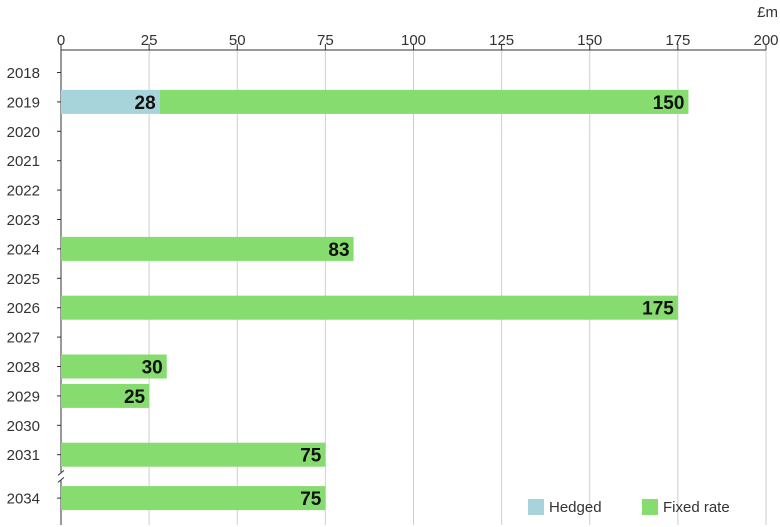 The width and height of the screenshot is (780, 527). Describe the element at coordinates (23, 191) in the screenshot. I see `year-label: 2022` at that location.